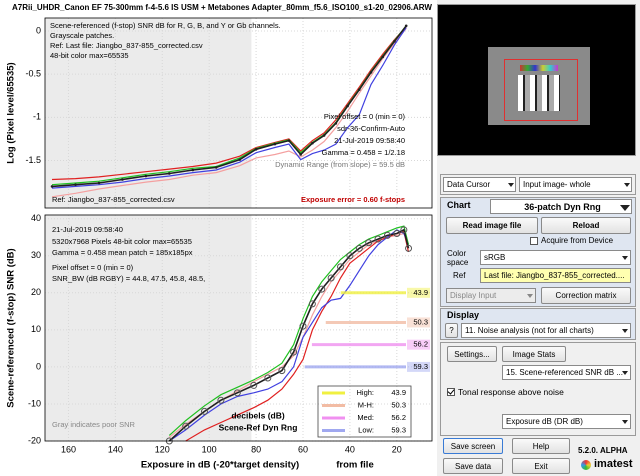 Image resolution: width=640 pixels, height=476 pixels. I want to click on tonal-checkbox, so click(451, 391).